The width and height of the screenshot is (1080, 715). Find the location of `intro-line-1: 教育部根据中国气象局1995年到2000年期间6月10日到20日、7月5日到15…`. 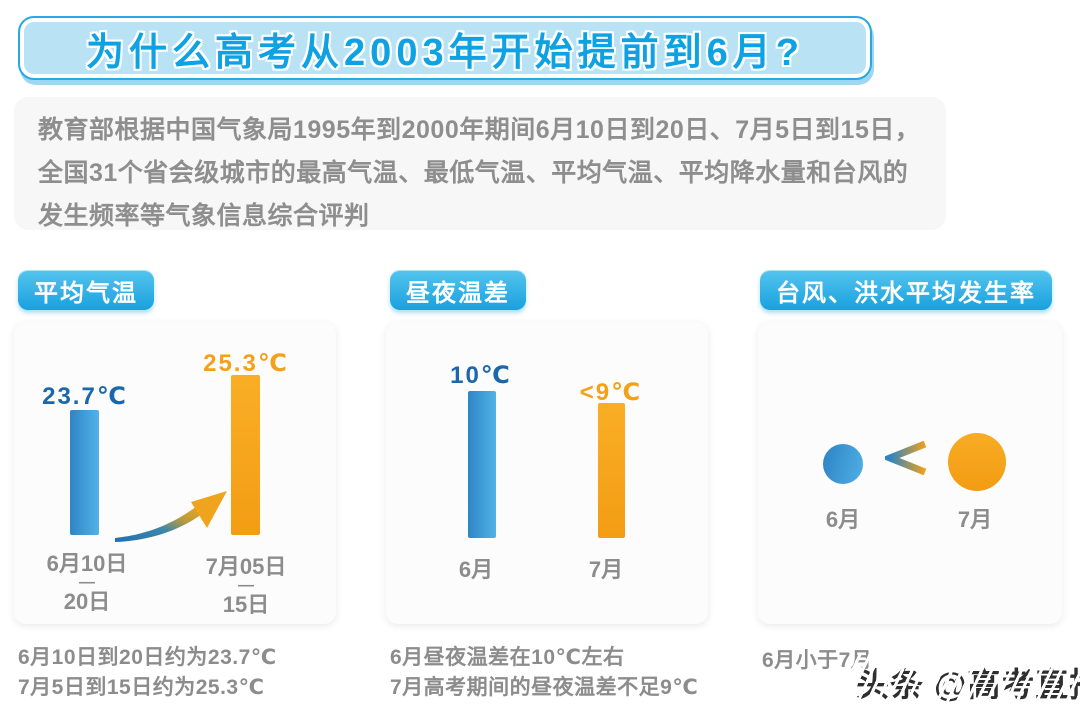

intro-line-1: 教育部根据中国气象局1995年到2000年期间6月10日到20日、7月5日到15… is located at coordinates (479, 130).